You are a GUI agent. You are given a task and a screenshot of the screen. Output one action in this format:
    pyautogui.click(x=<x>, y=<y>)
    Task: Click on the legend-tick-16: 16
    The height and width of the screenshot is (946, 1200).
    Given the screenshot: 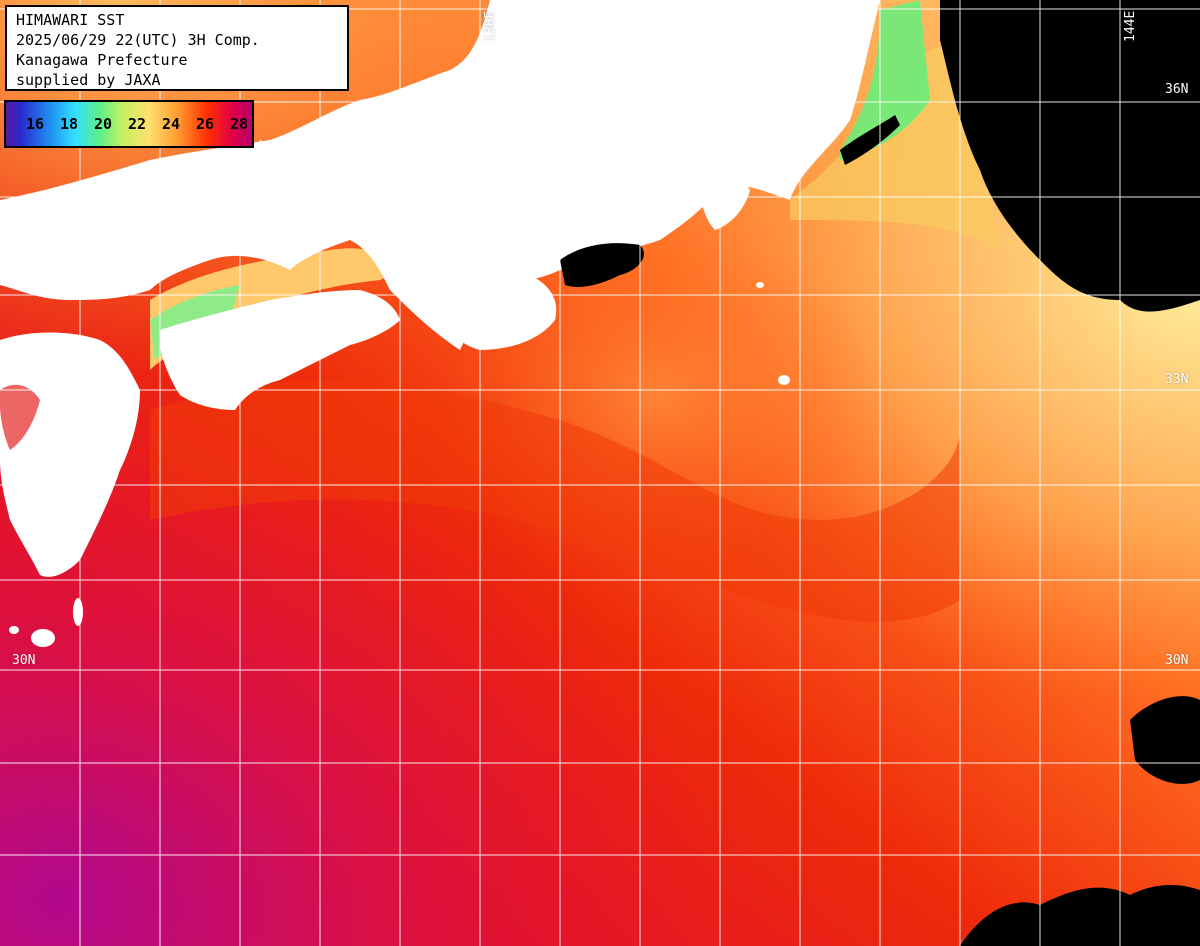 What is the action you would take?
    pyautogui.click(x=35, y=124)
    